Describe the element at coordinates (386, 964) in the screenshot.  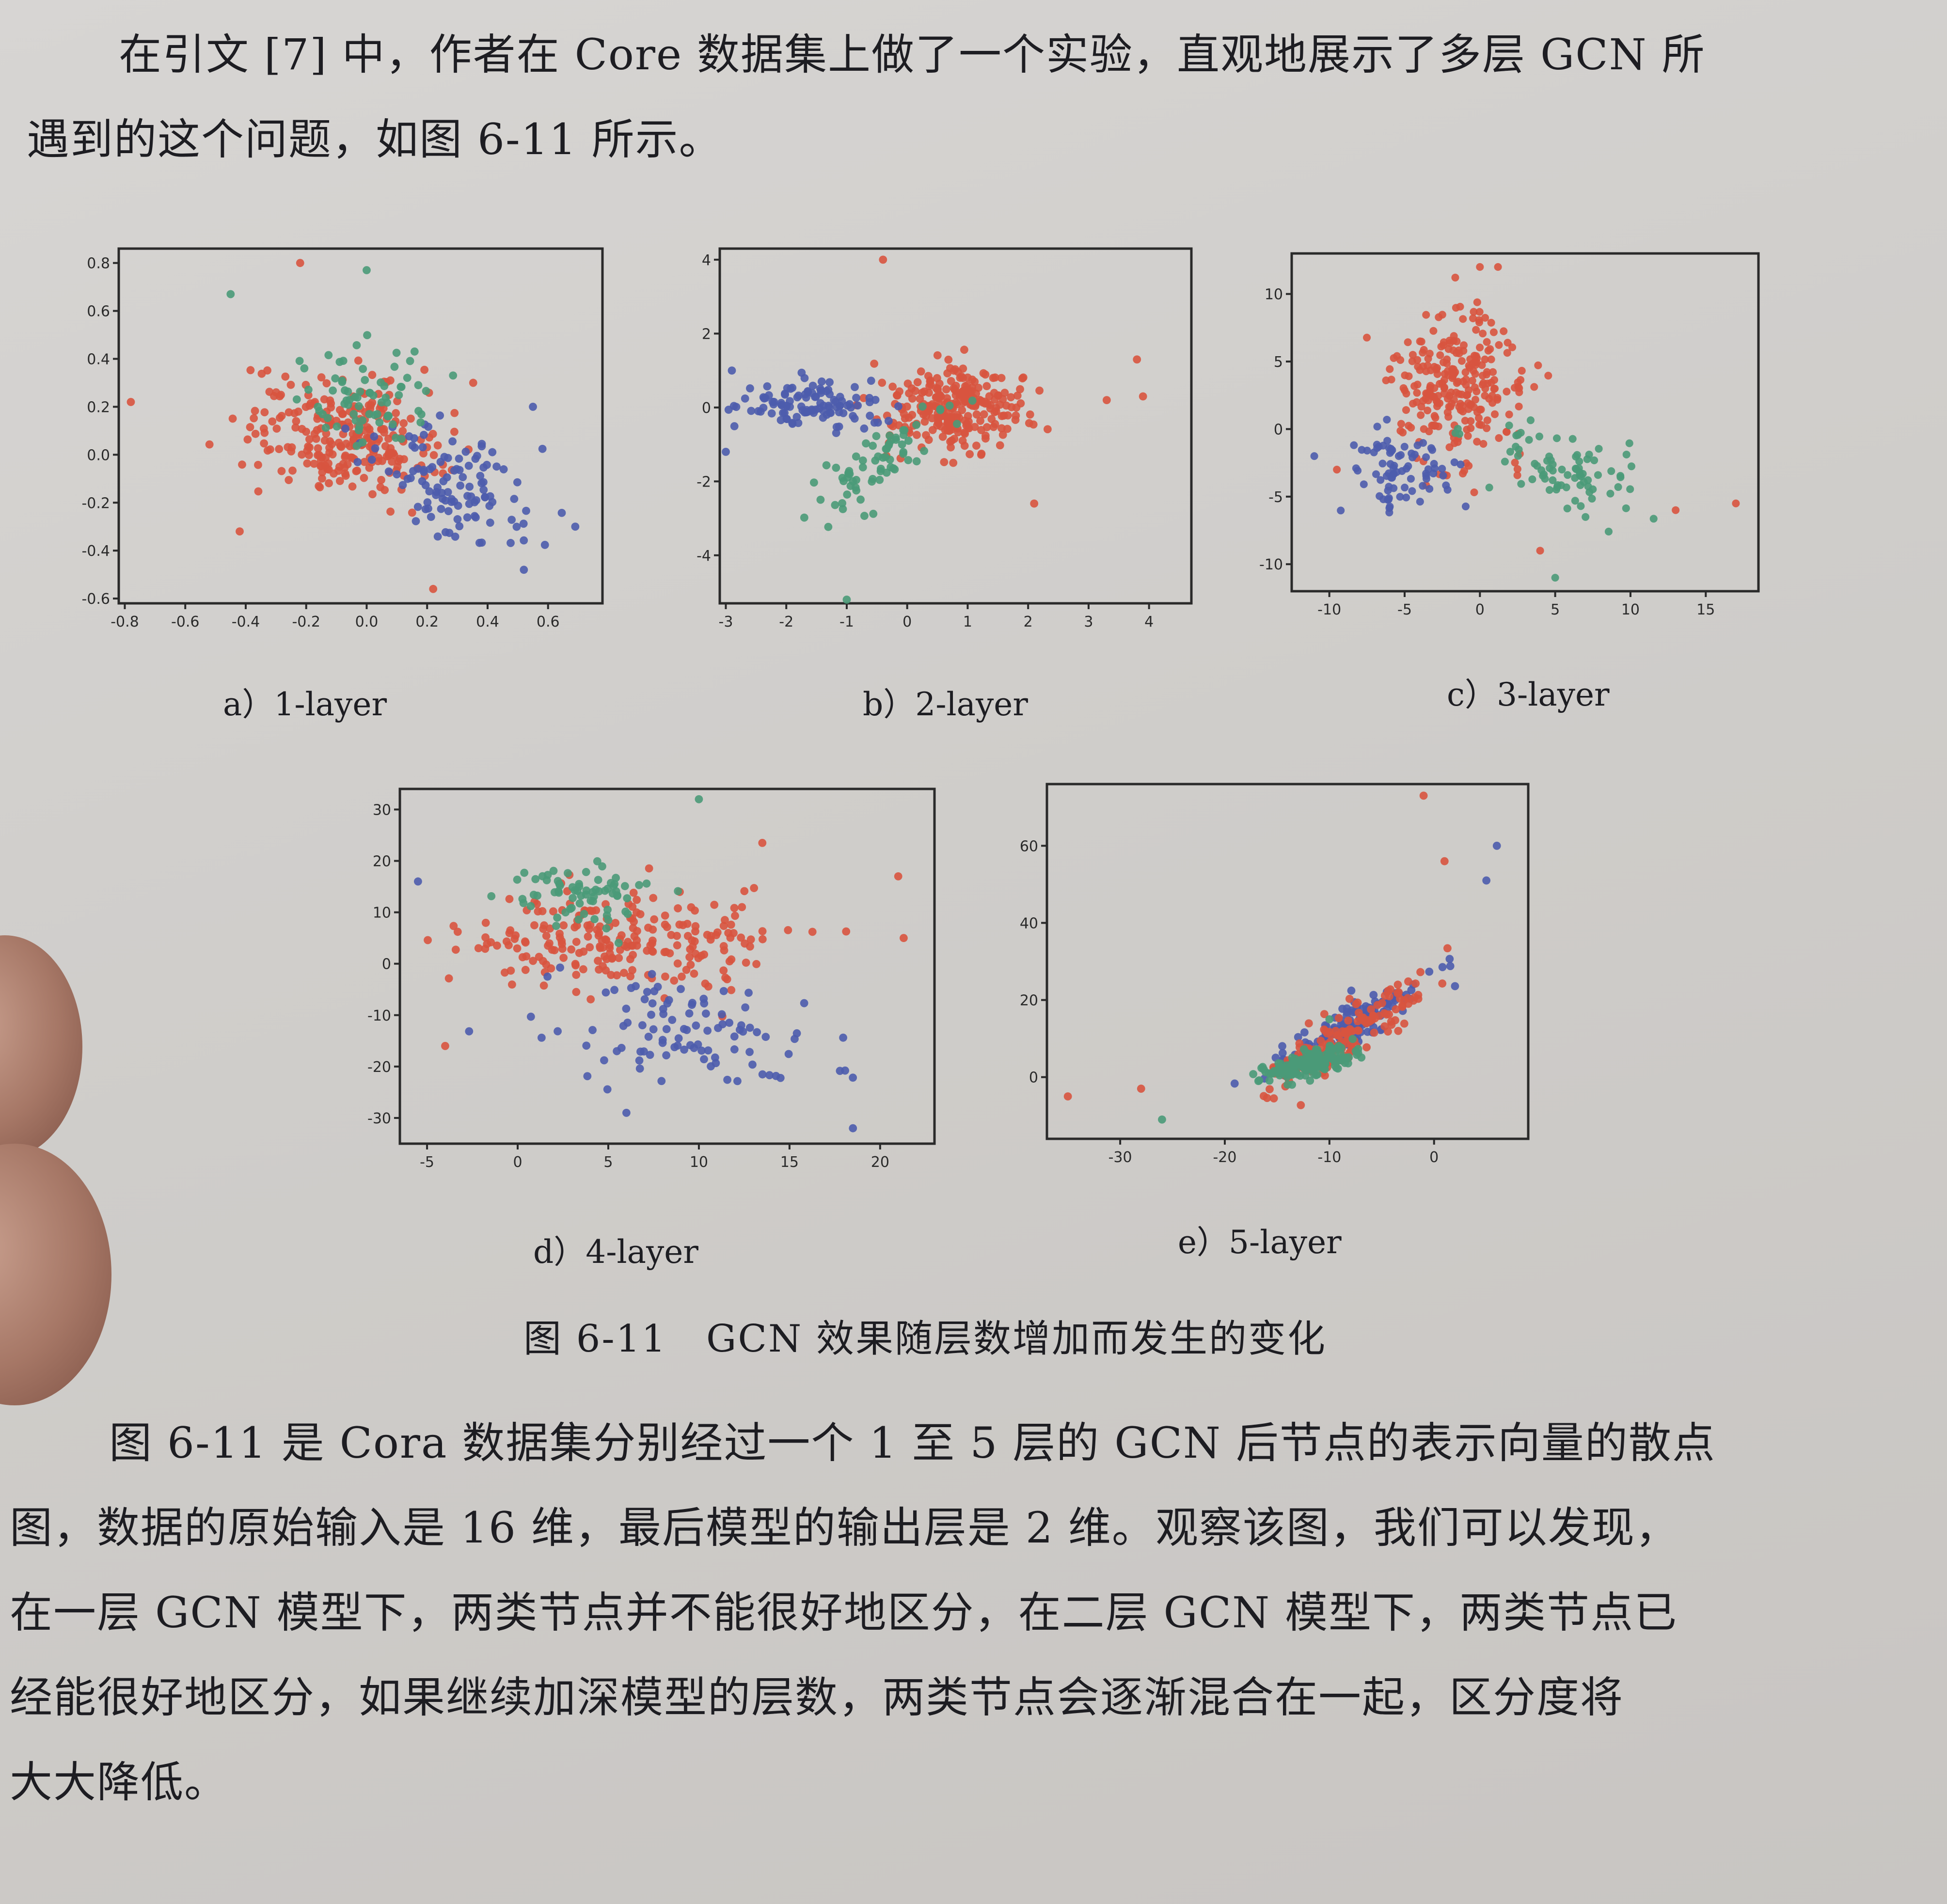
I see `y-tick-label: 0` at that location.